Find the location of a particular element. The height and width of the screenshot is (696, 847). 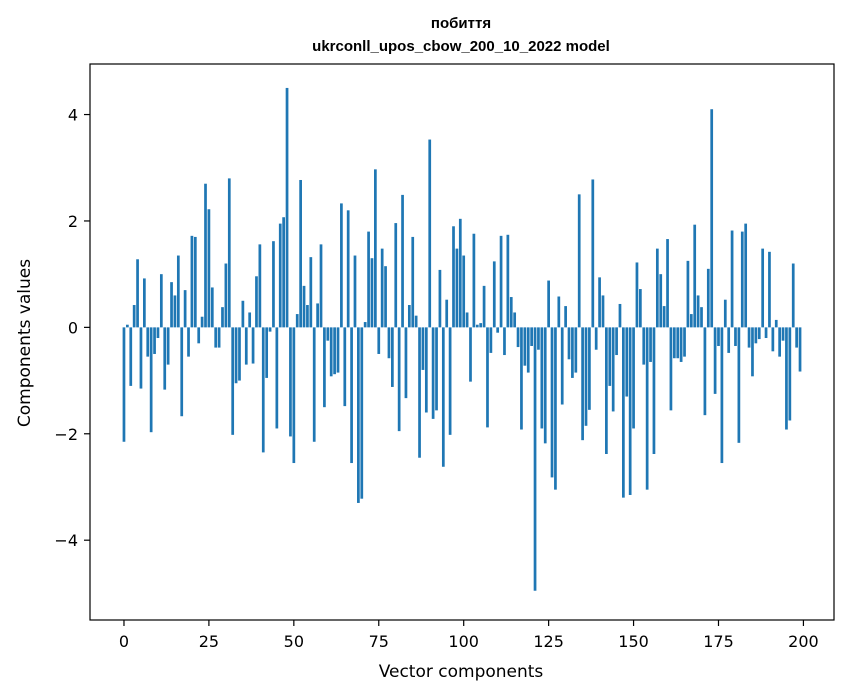

x-tick-label: 100 is located at coordinates (463, 641).